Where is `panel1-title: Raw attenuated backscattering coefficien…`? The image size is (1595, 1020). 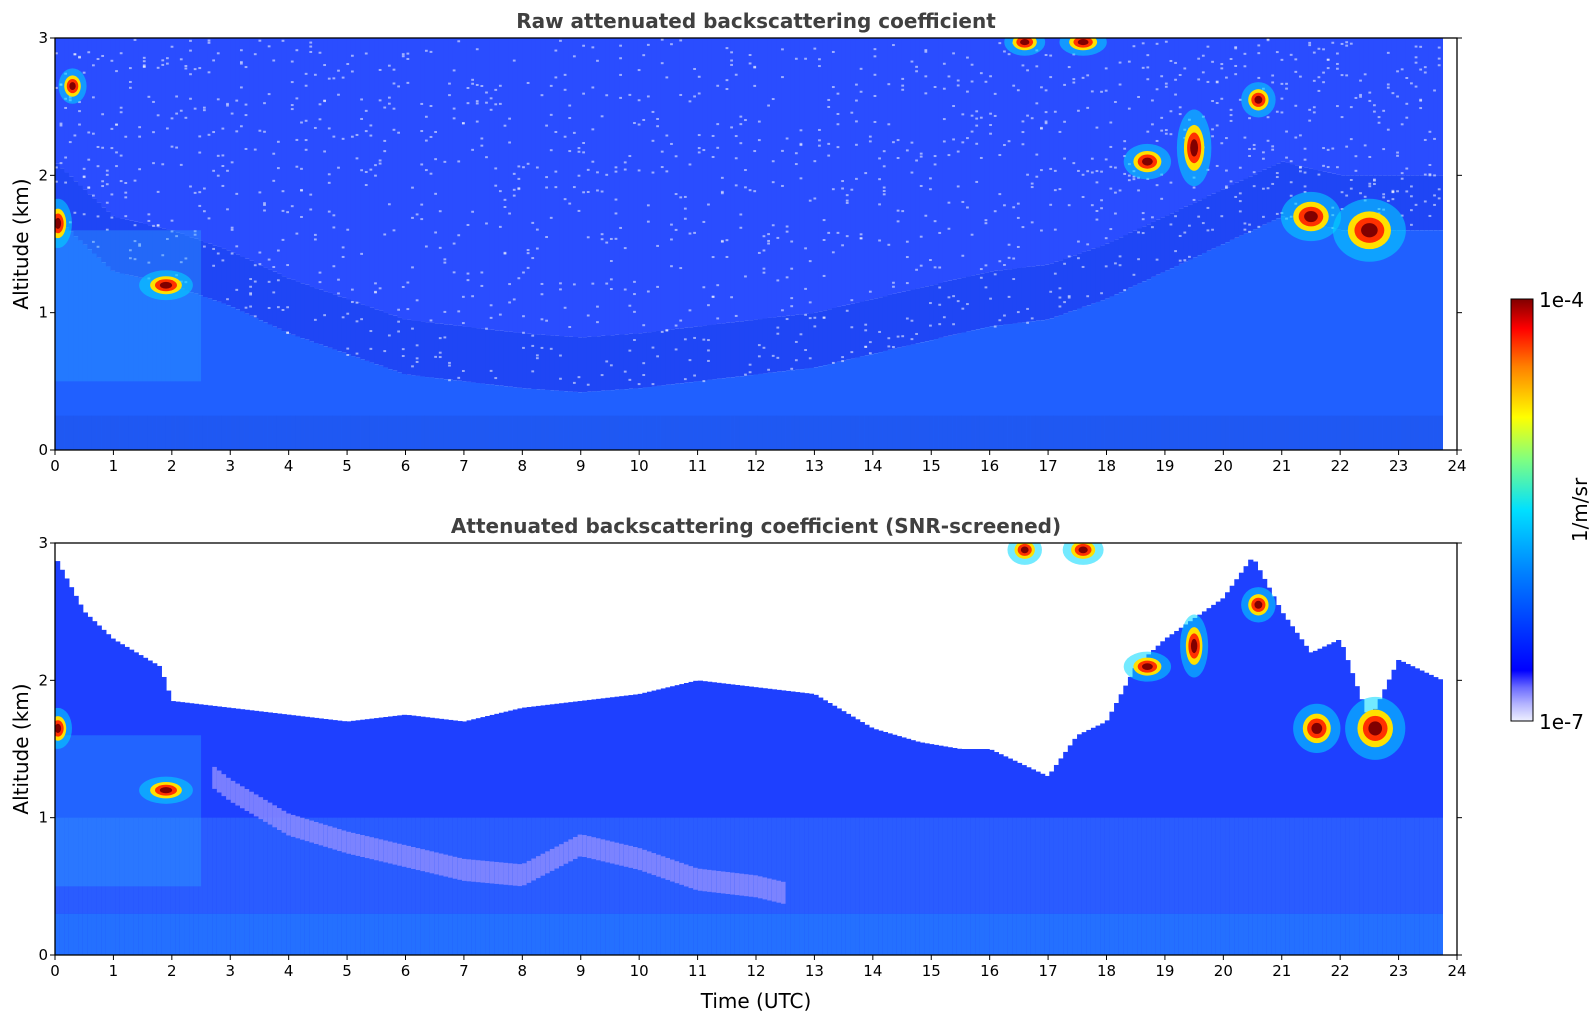
panel1-title: Raw attenuated backscattering coefficien… is located at coordinates (756, 21).